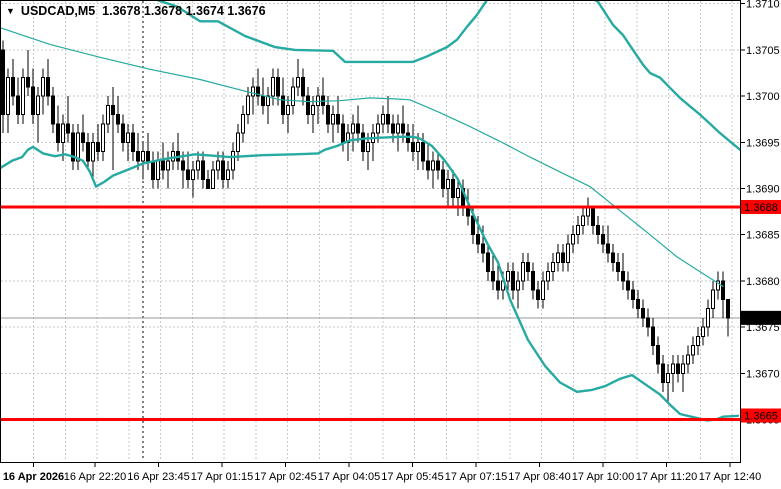 Image resolution: width=781 pixels, height=489 pixels. I want to click on x-axis-label: 17 Apr 11:20, so click(667, 477).